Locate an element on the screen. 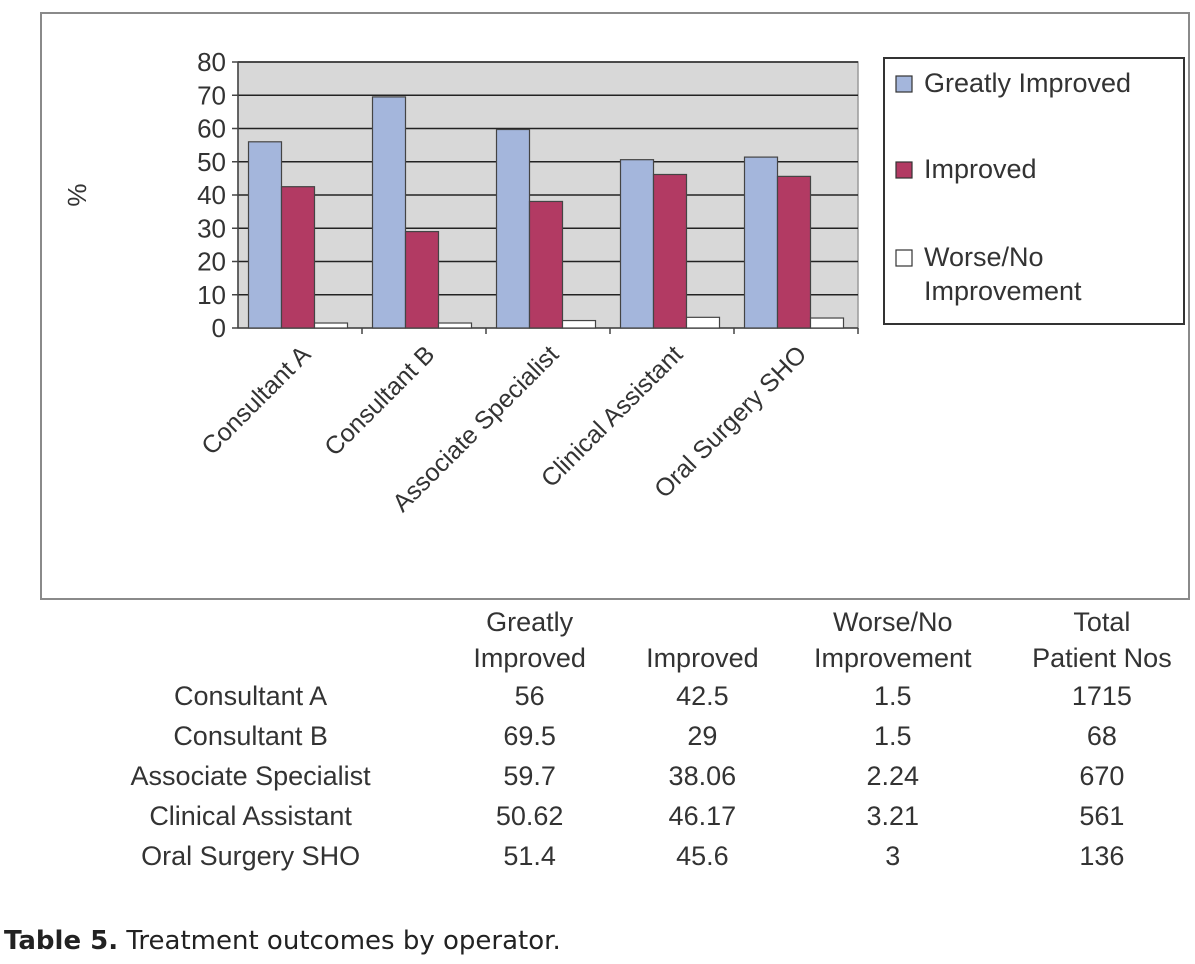 The width and height of the screenshot is (1195, 964). x-category-label: Consultant A is located at coordinates (256, 400).